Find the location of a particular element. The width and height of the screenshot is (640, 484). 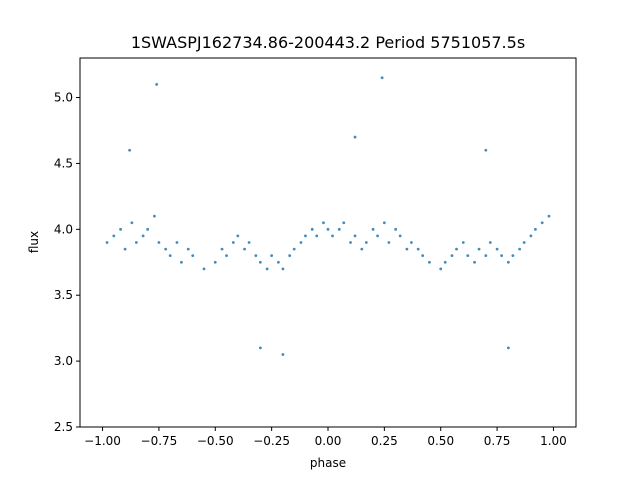

y-tick-label: 4.0 is located at coordinates (63, 229).